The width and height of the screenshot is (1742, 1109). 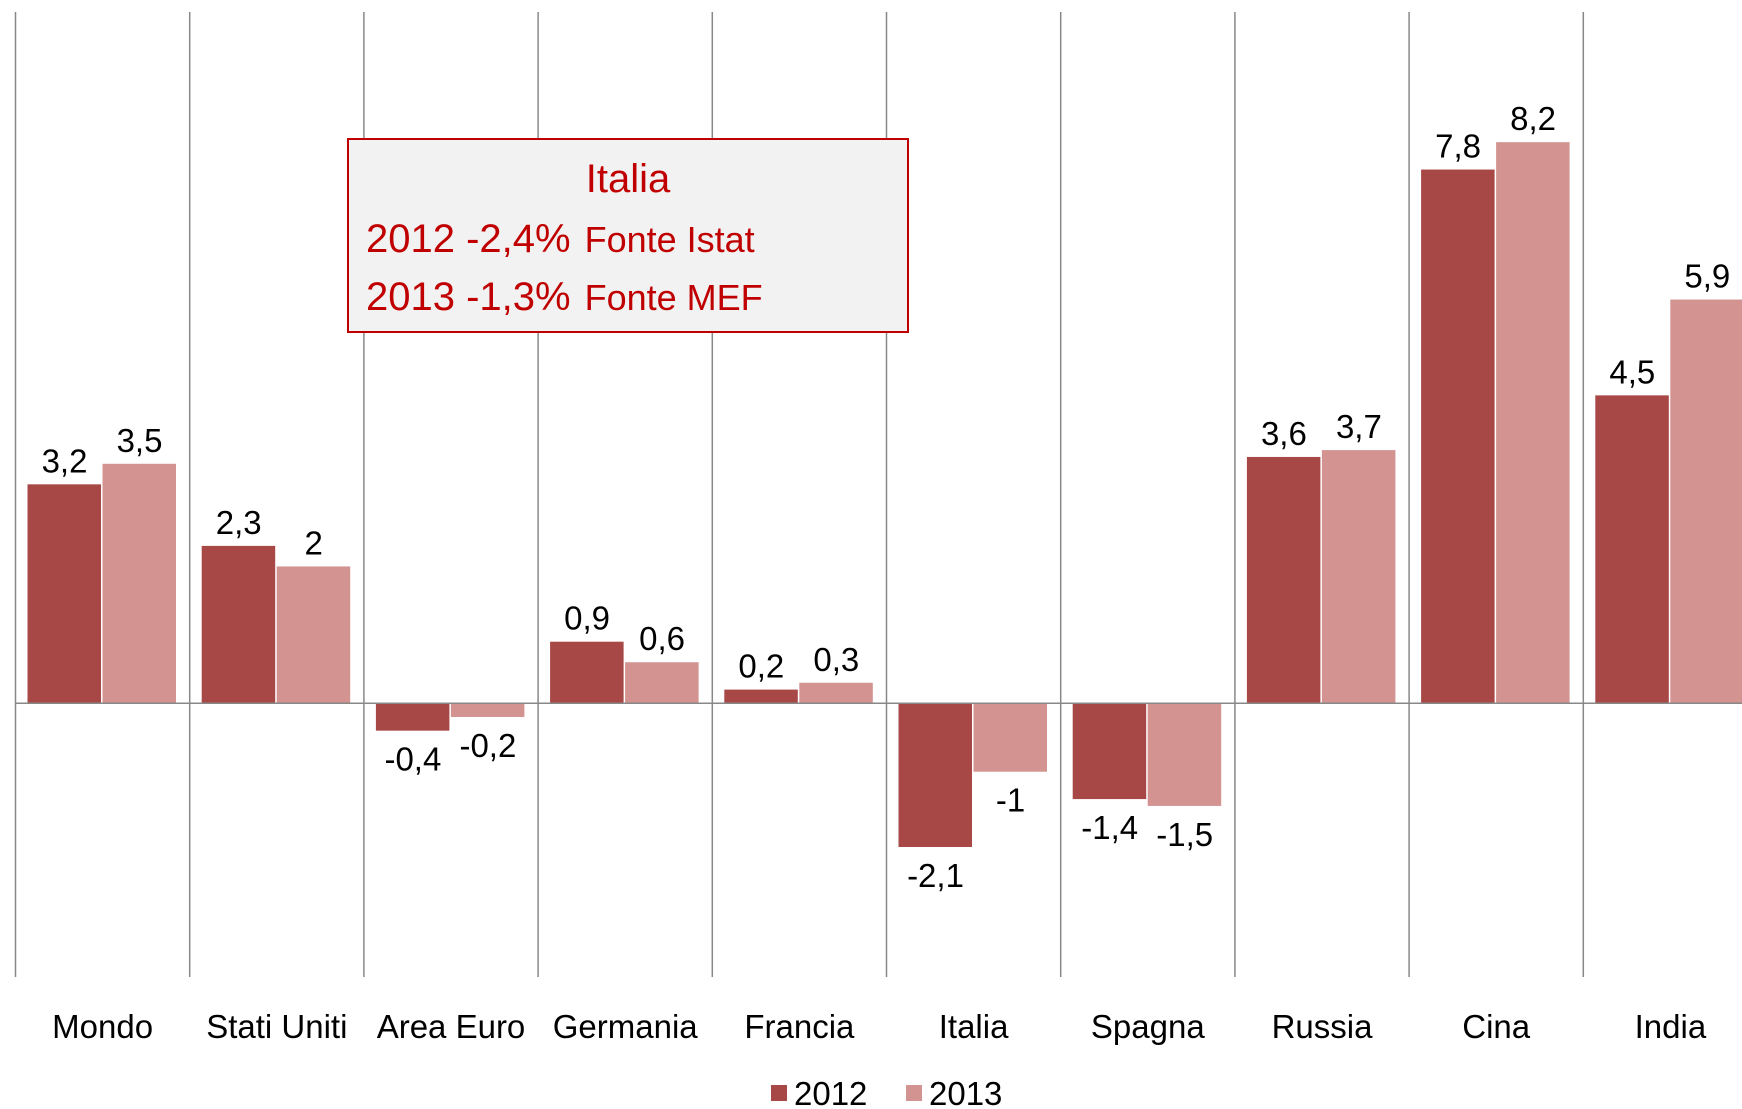 What do you see at coordinates (965, 1092) in the screenshot?
I see `legend-label: 2013` at bounding box center [965, 1092].